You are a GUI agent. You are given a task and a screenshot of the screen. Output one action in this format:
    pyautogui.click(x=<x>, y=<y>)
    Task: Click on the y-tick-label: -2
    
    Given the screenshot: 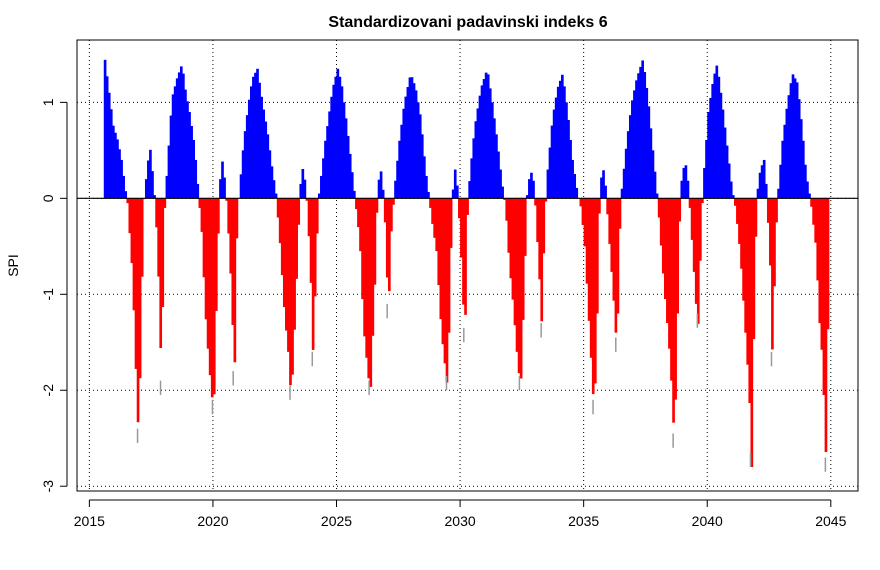 What is the action you would take?
    pyautogui.click(x=48, y=390)
    